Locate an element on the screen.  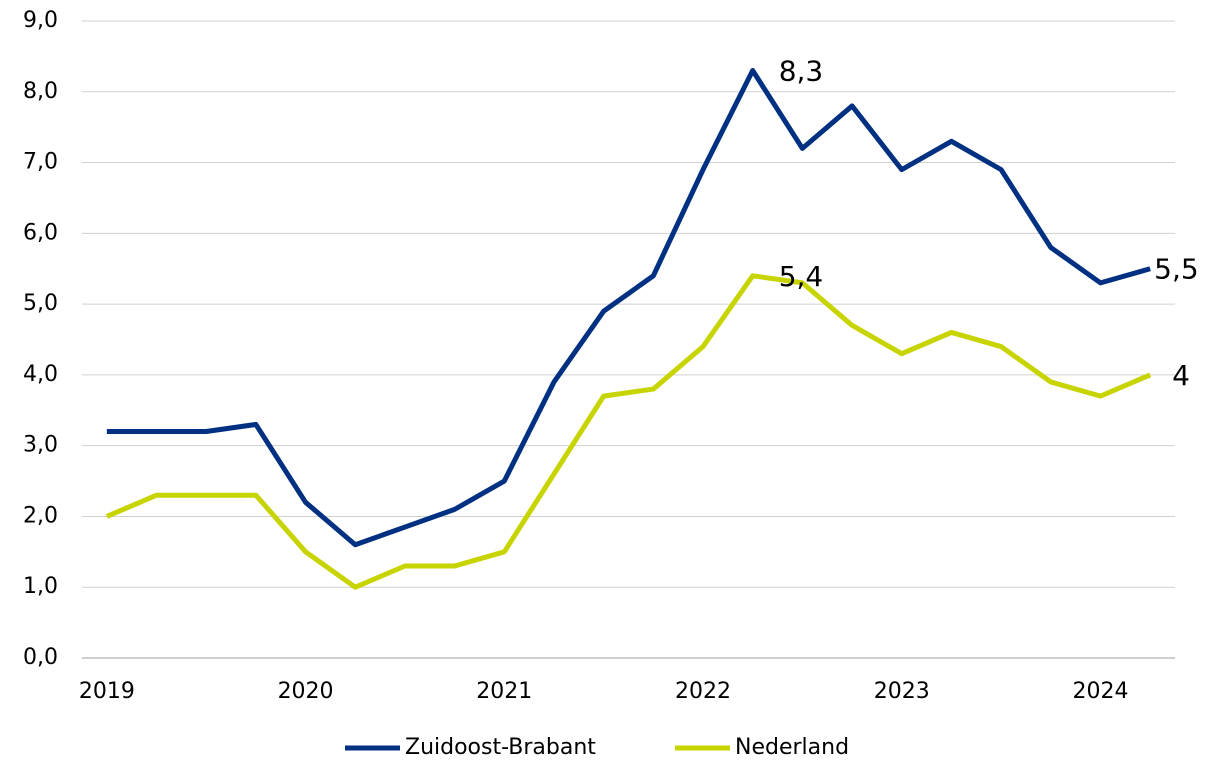
y-tick-label: 7,0 is located at coordinates (40, 162).